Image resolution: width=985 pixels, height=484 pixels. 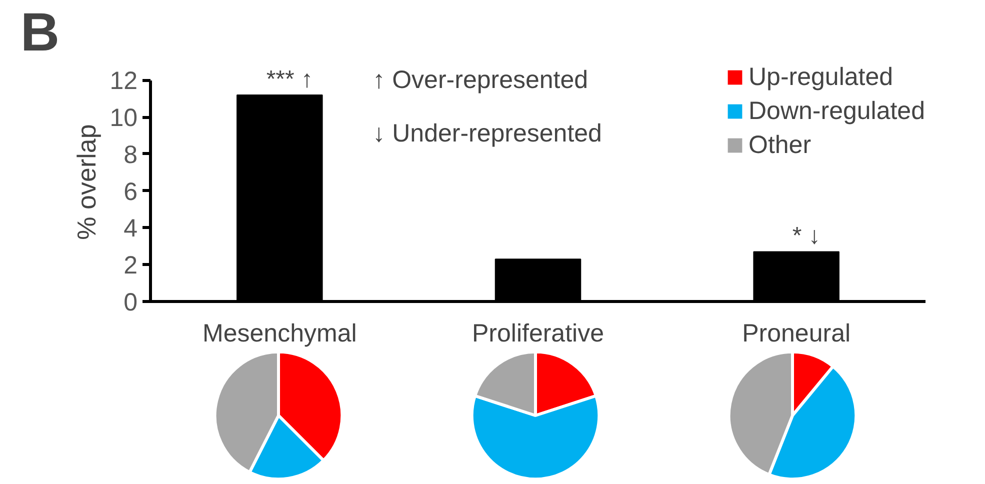 I want to click on y-tick-label: 12, so click(x=124, y=81).